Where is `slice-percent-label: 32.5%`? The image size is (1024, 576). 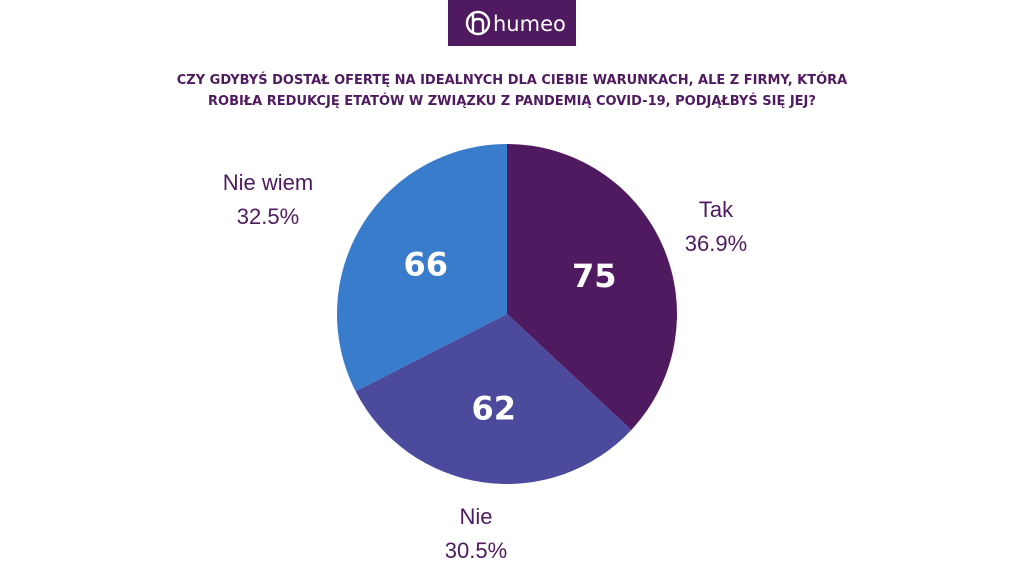
slice-percent-label: 32.5% is located at coordinates (268, 216).